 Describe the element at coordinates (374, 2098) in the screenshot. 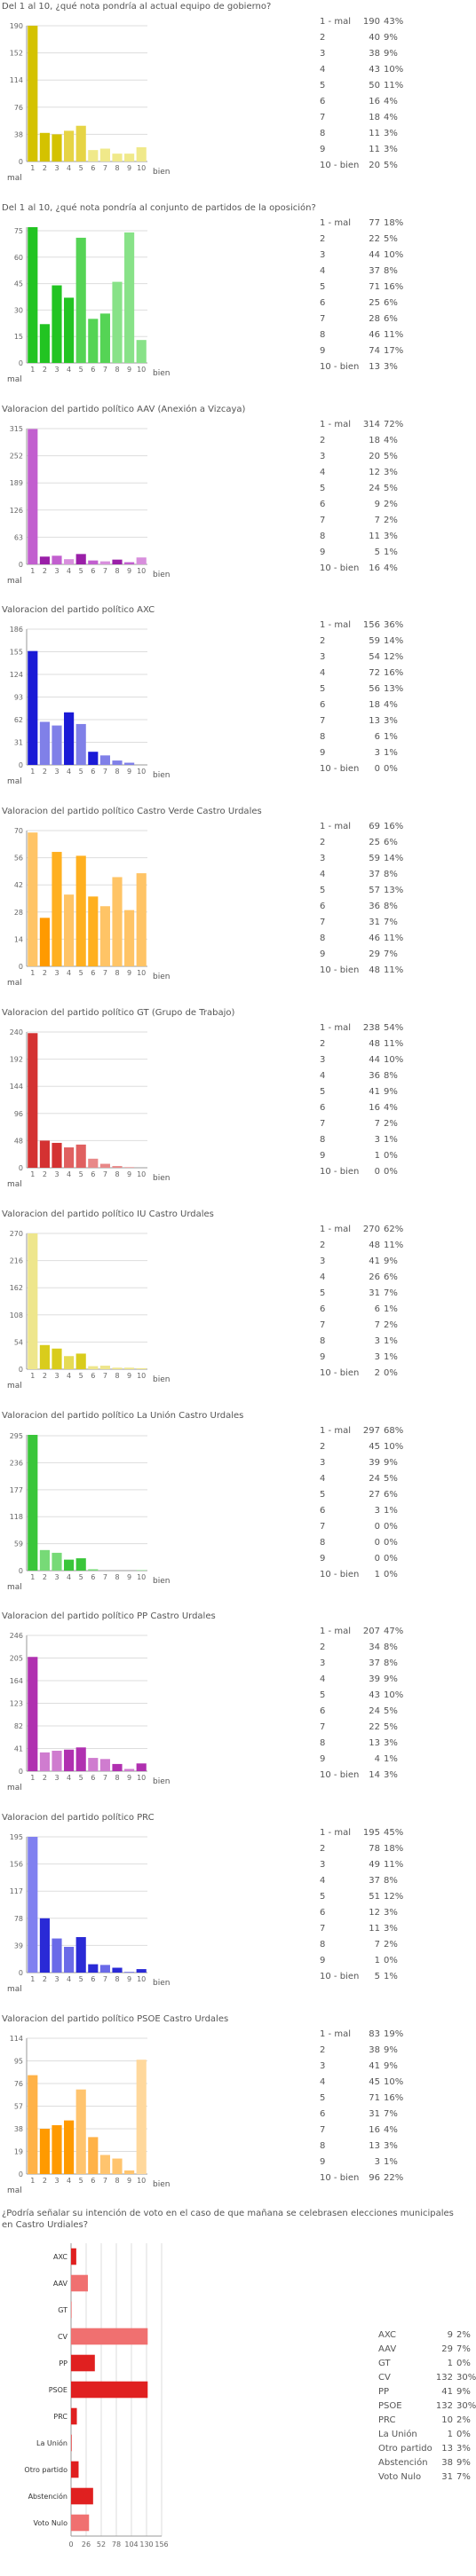

I see `stats-count: 71` at that location.